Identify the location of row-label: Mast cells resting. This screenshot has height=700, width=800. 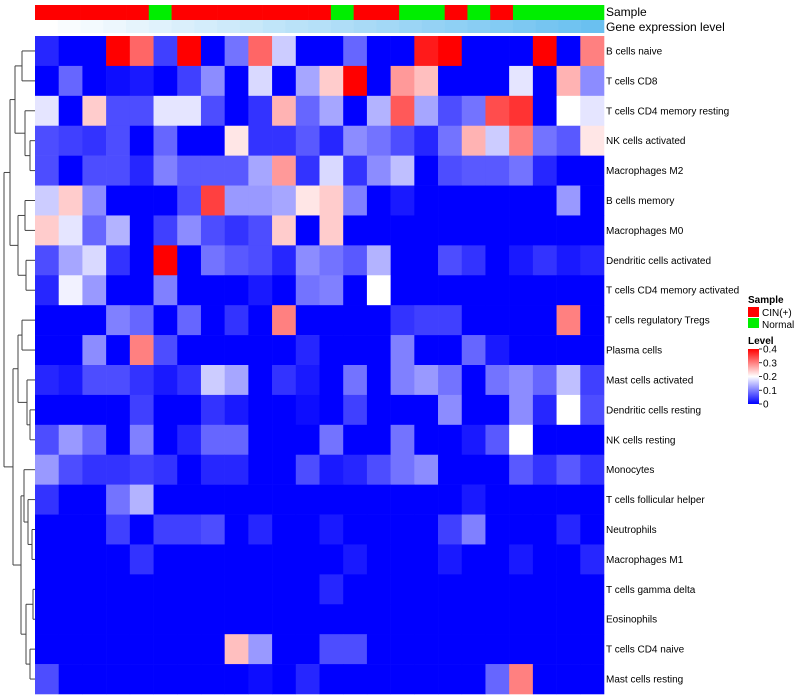
(644, 680).